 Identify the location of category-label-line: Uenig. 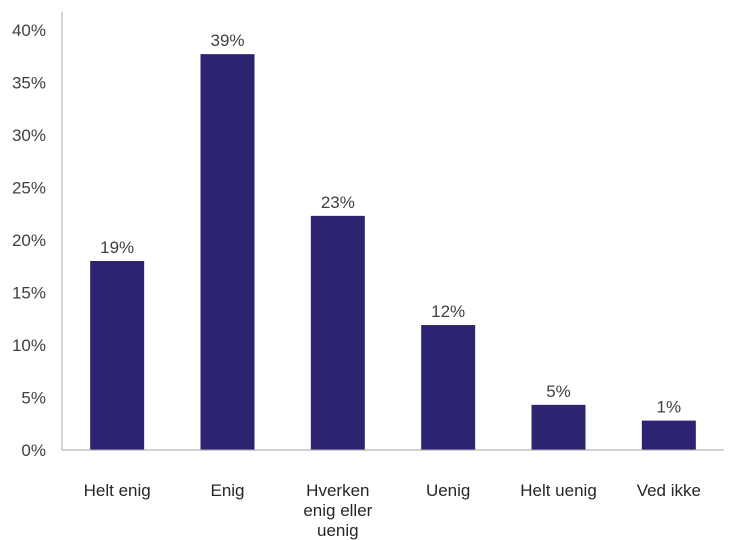
(448, 490).